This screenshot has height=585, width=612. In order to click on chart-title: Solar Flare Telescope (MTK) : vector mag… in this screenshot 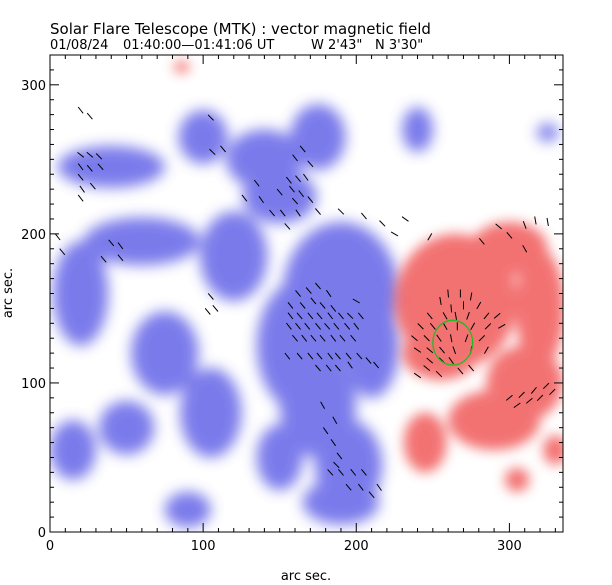, I will do `click(240, 29)`.